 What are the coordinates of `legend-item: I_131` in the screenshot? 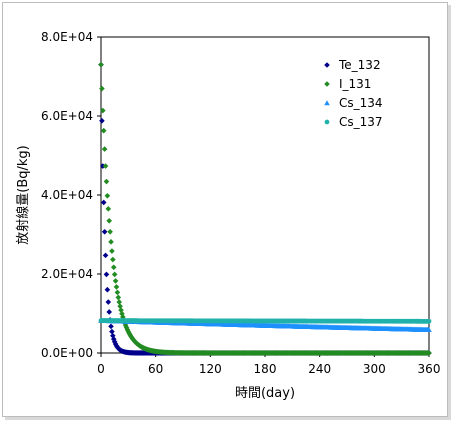 It's located at (347, 84).